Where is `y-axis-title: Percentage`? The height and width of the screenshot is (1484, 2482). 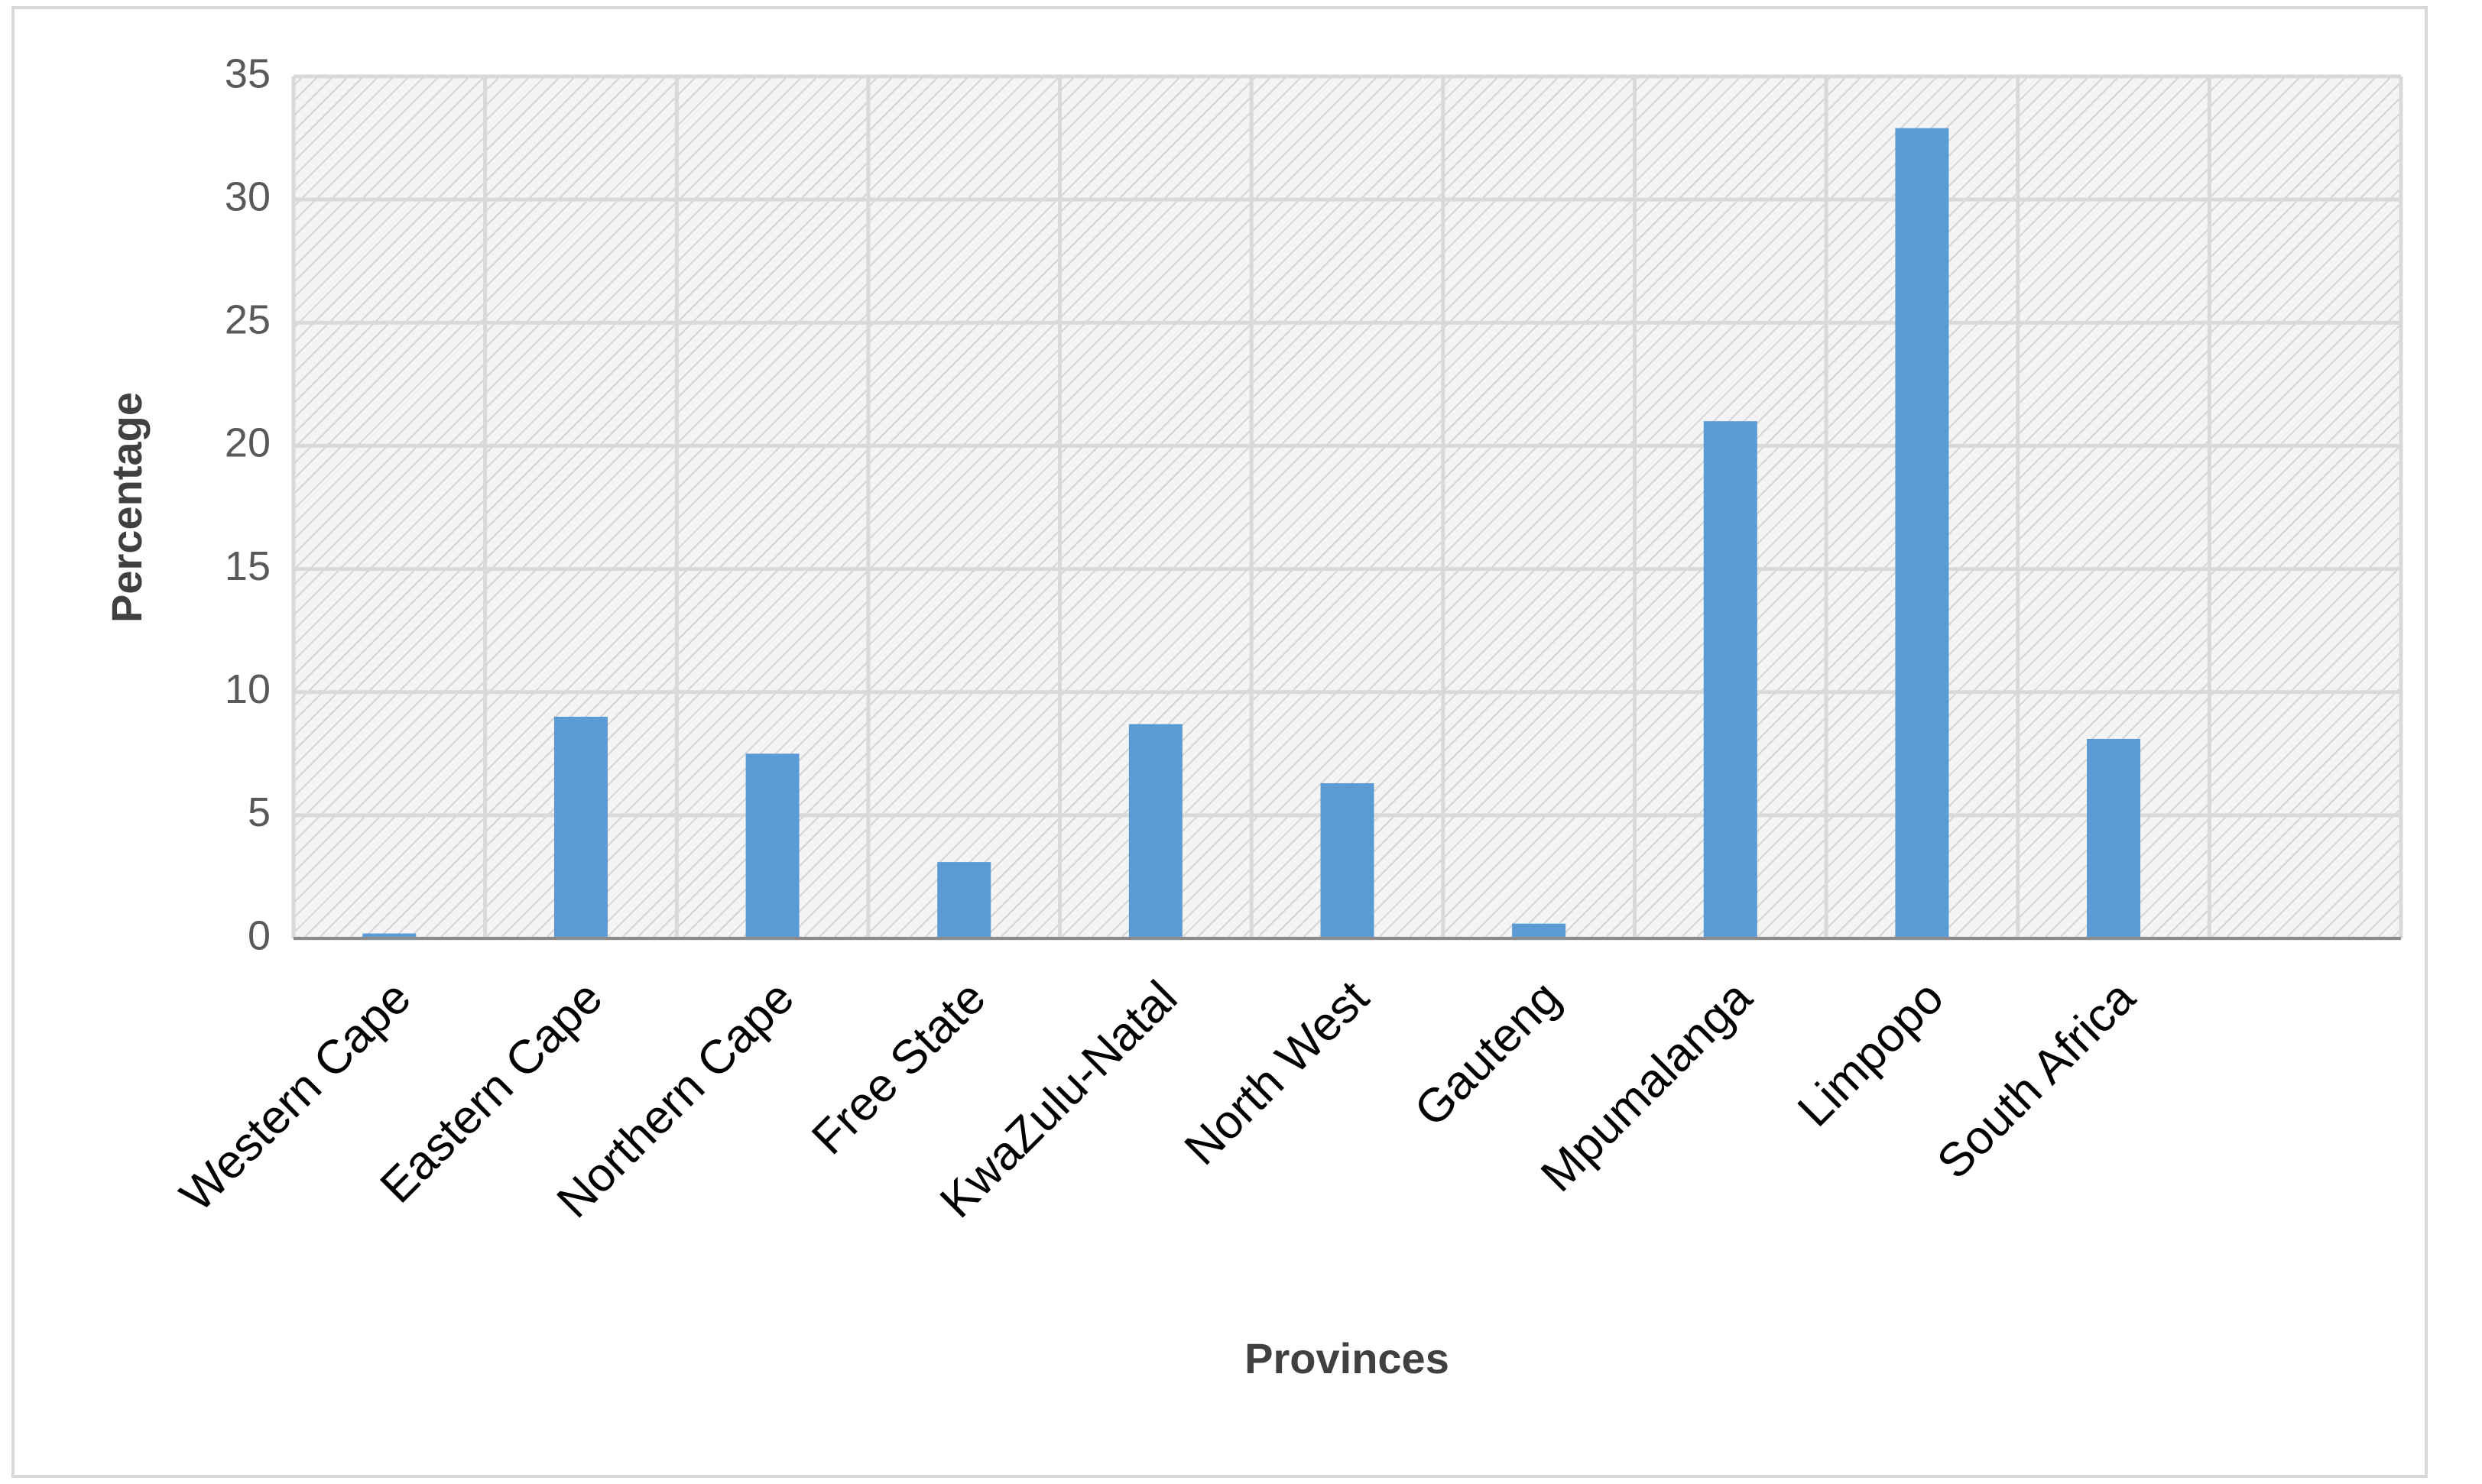
y-axis-title: Percentage is located at coordinates (126, 508).